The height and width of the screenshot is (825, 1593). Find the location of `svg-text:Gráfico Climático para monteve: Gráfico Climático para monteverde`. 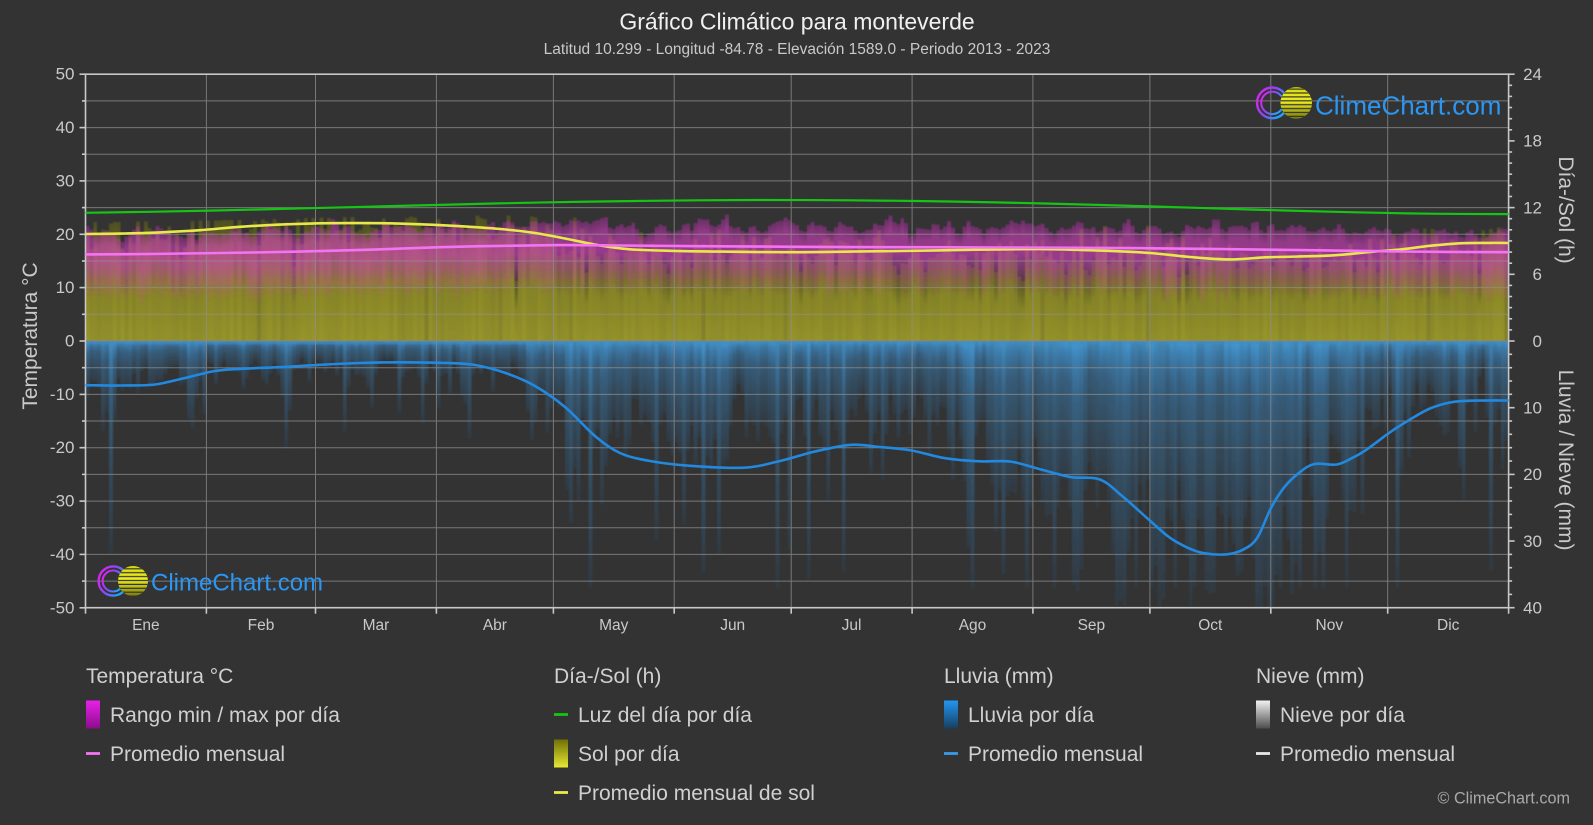

svg-text:Gráfico Climático para monteve: Gráfico Climático para monteverde is located at coordinates (796, 22).